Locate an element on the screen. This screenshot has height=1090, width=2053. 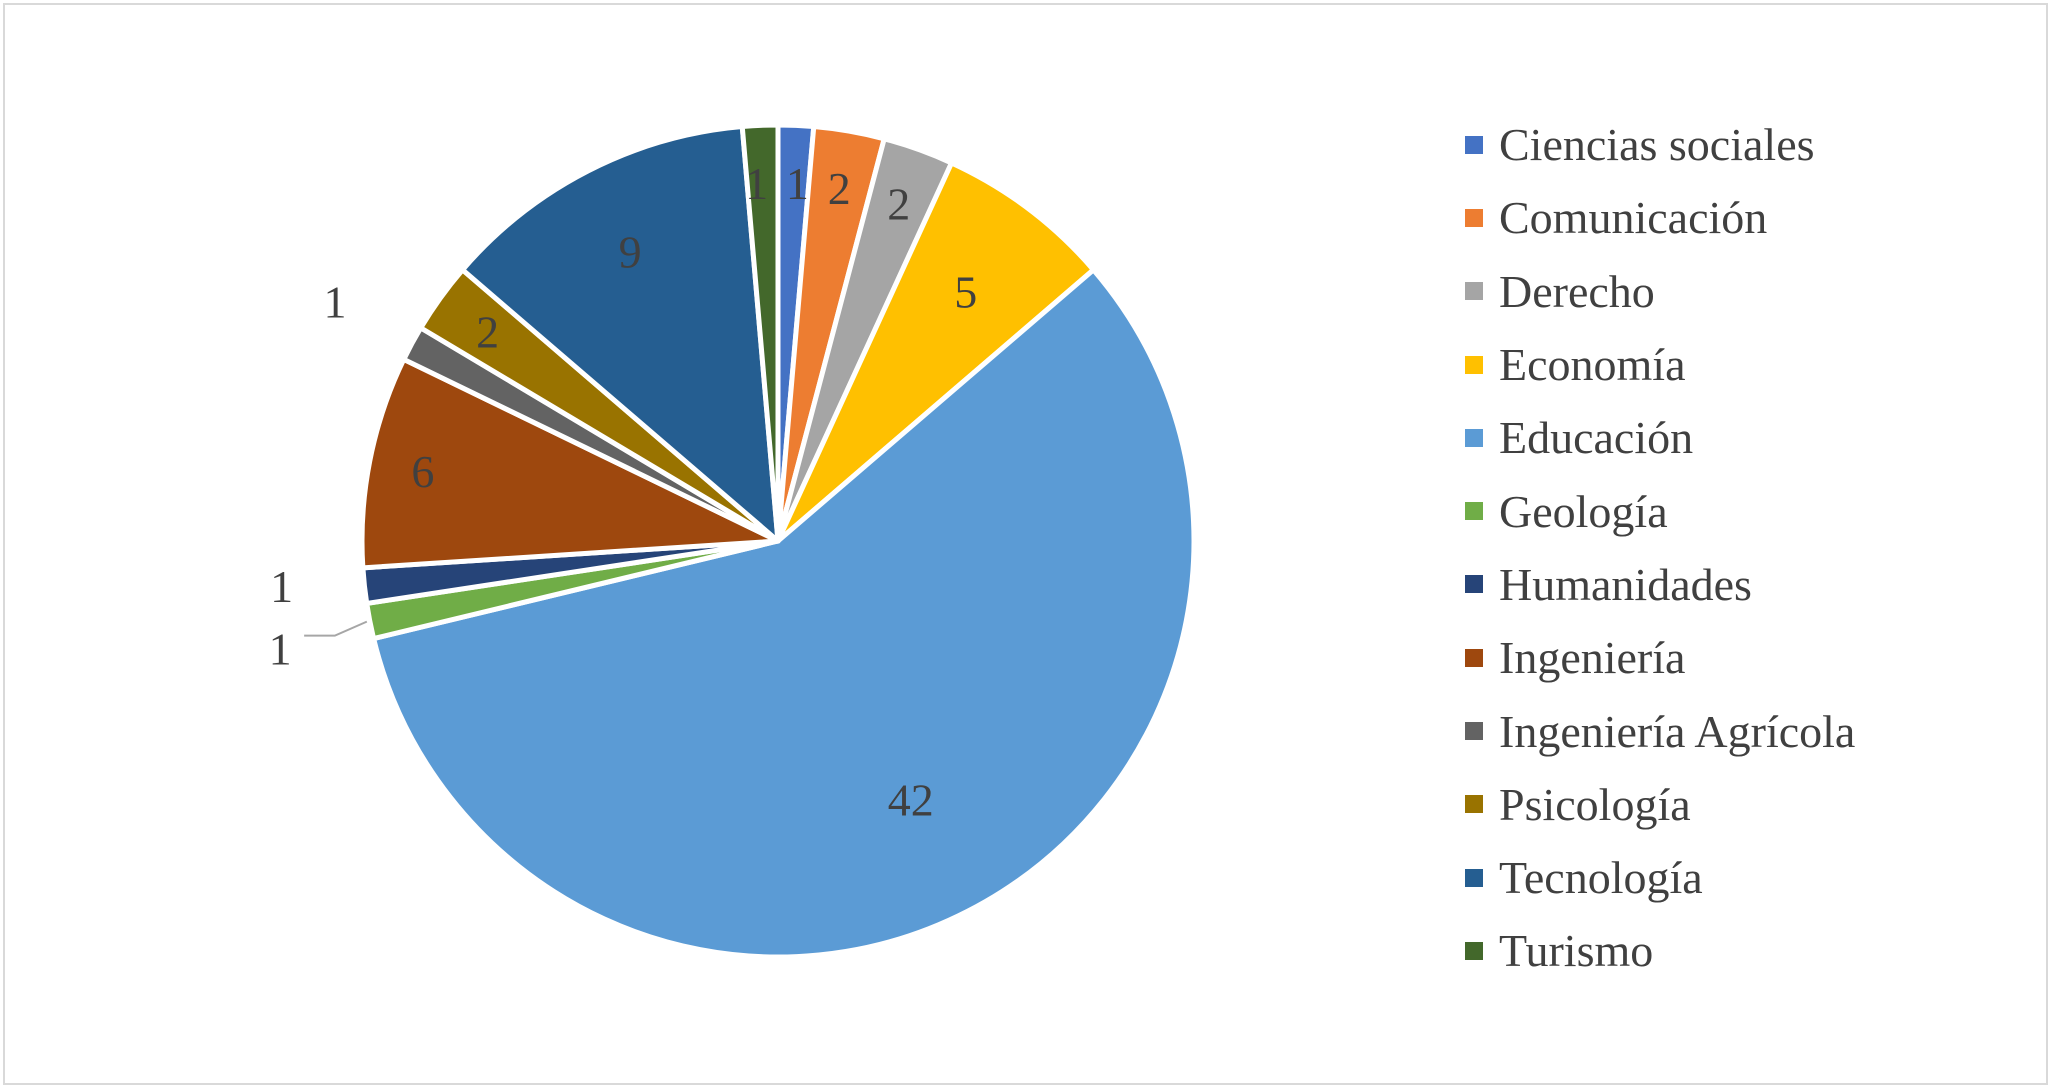
legend-label: Turismo is located at coordinates (1576, 951).